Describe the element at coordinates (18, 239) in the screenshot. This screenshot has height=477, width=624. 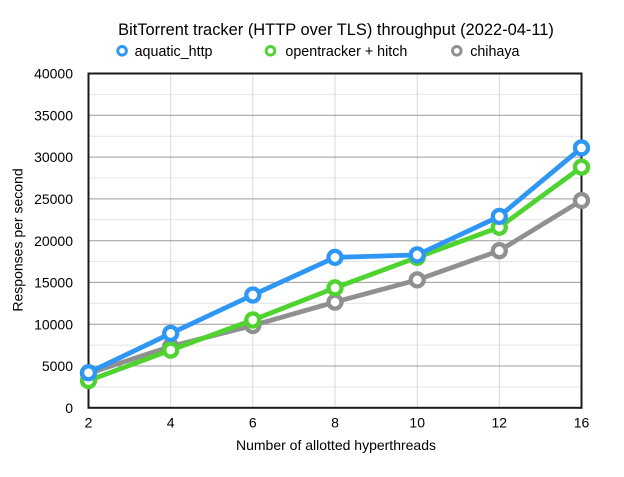
I see `svg-text: Responses per second` at that location.